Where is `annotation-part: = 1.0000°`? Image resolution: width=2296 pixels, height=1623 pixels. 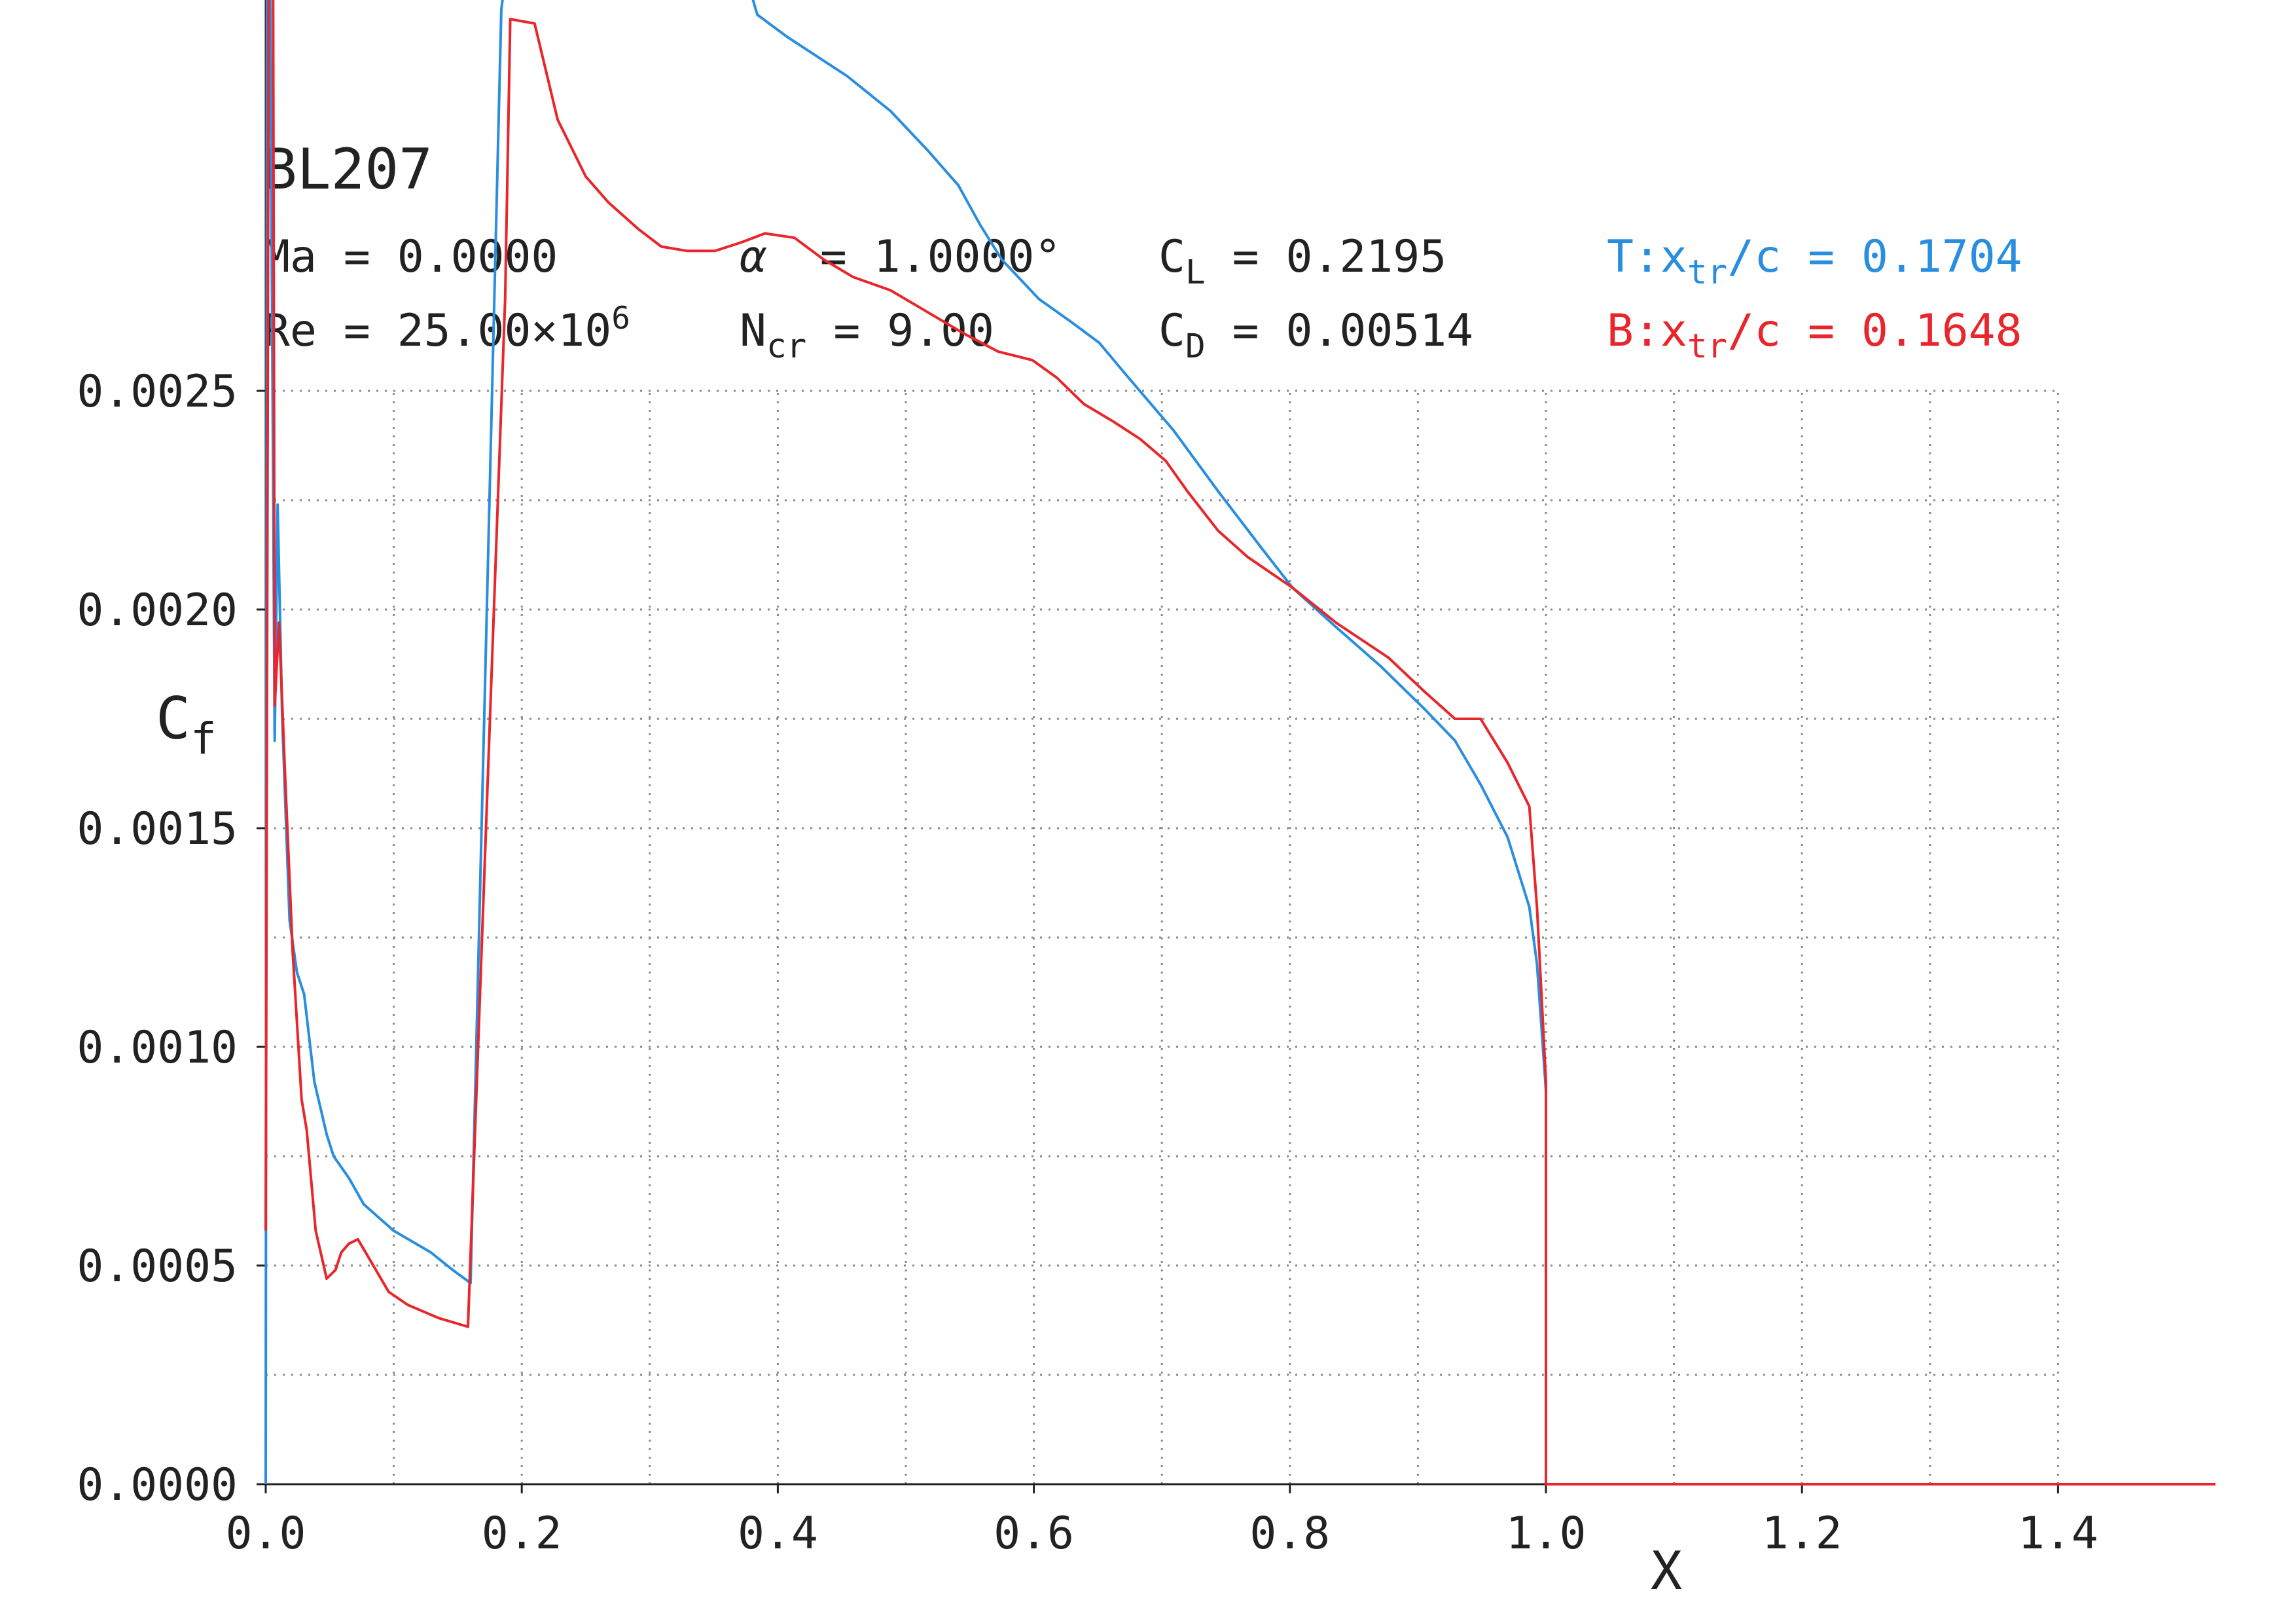
annotation-part: = 1.0000° is located at coordinates (913, 257).